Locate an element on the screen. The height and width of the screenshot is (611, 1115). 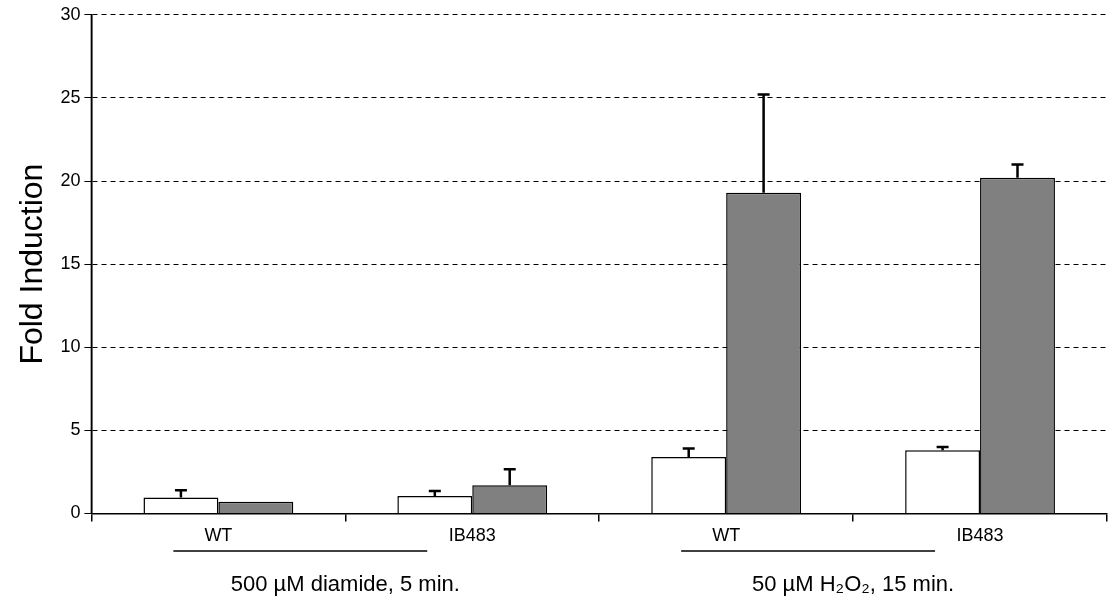
y-tick-label: 20 is located at coordinates (70, 179).